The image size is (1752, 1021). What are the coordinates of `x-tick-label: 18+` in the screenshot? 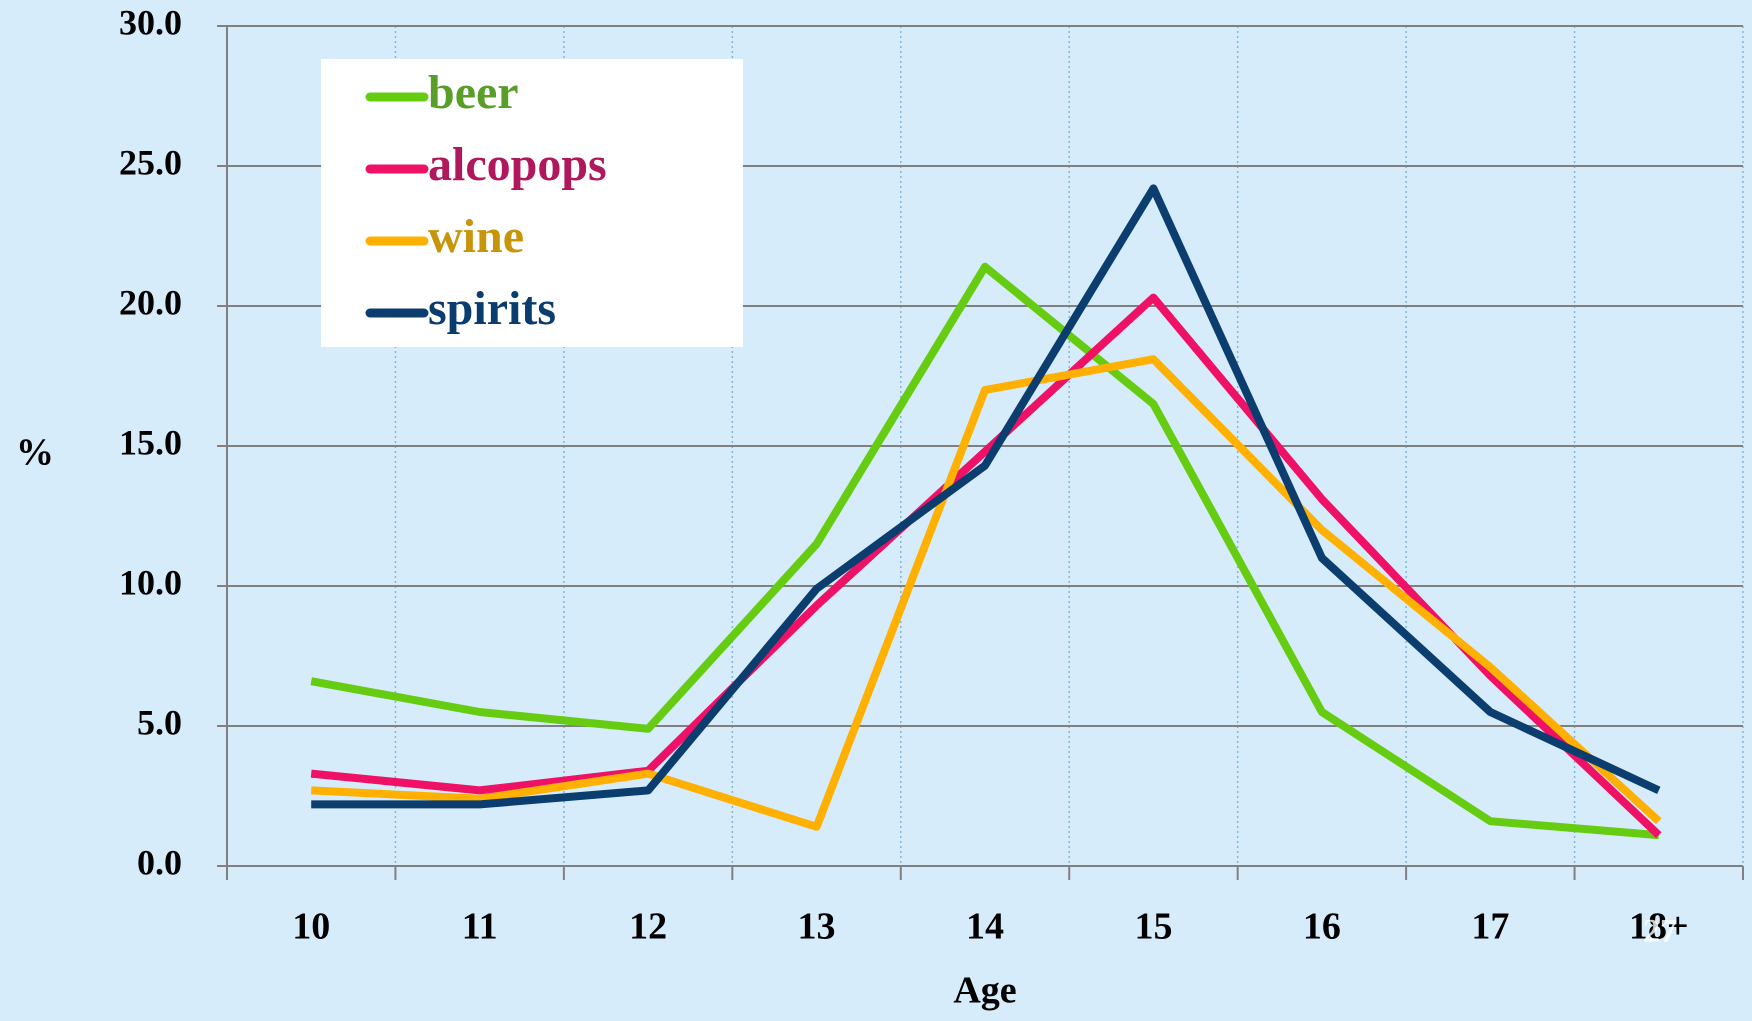 It's located at (1659, 927).